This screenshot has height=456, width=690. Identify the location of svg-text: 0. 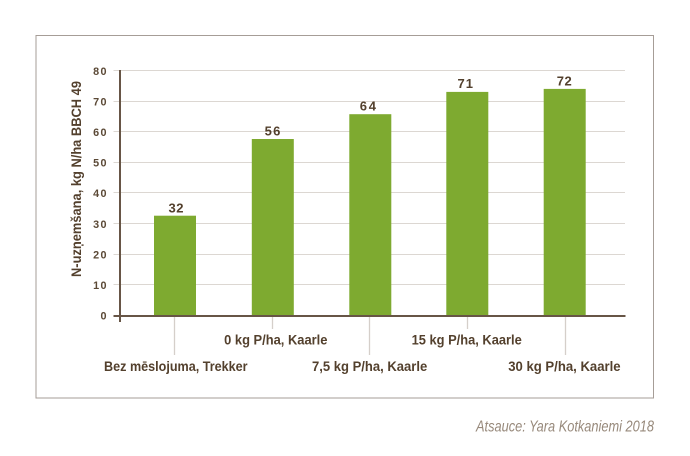
(103, 317).